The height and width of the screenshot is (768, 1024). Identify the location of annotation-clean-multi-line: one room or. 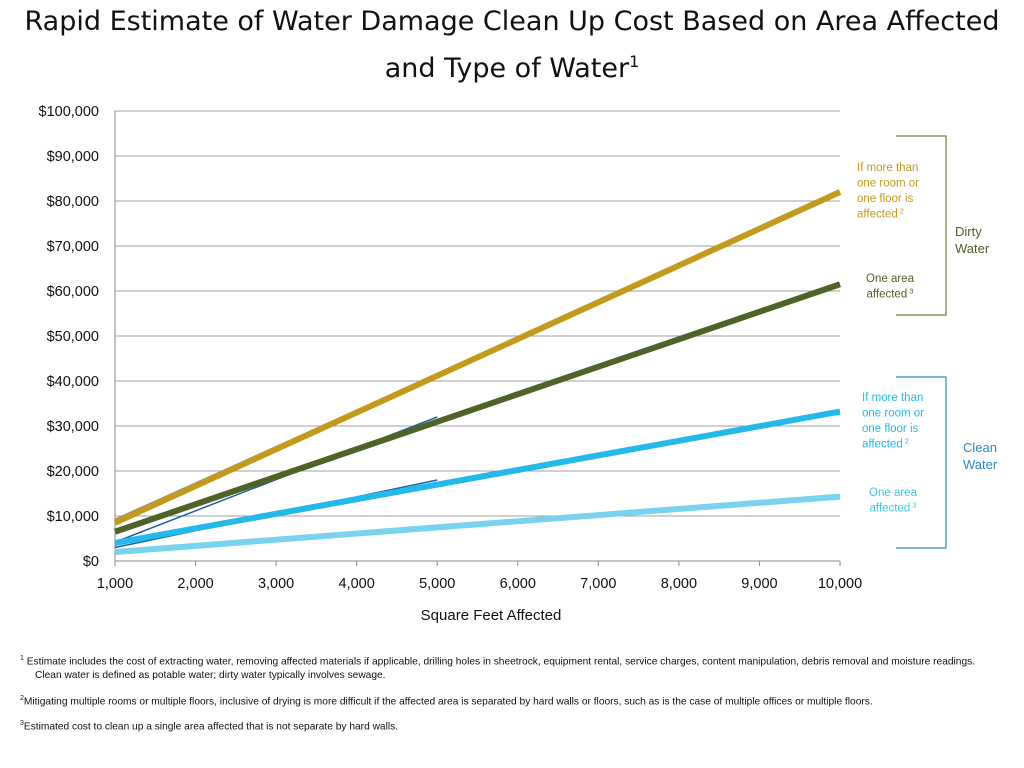
(893, 414).